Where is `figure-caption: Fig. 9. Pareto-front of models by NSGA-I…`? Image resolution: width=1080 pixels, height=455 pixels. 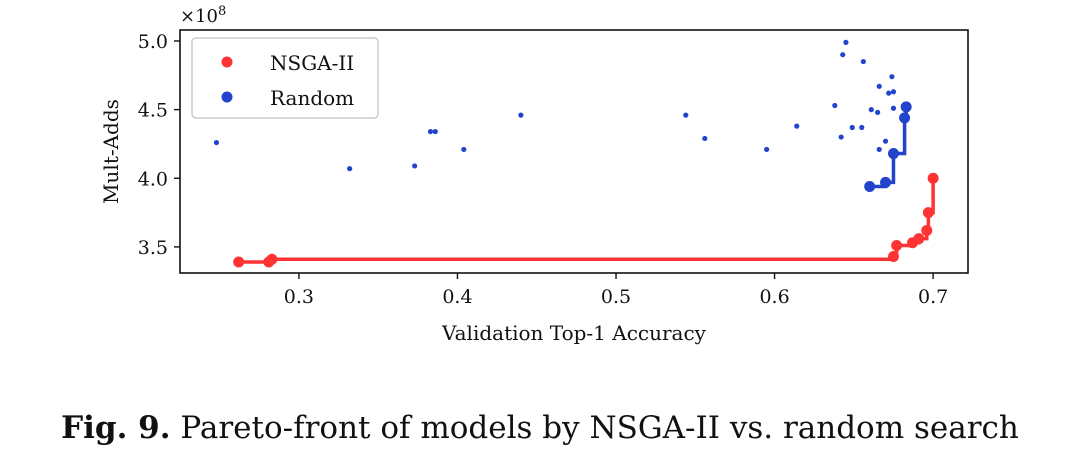 figure-caption: Fig. 9. Pareto-front of models by NSGA-I… is located at coordinates (540, 428).